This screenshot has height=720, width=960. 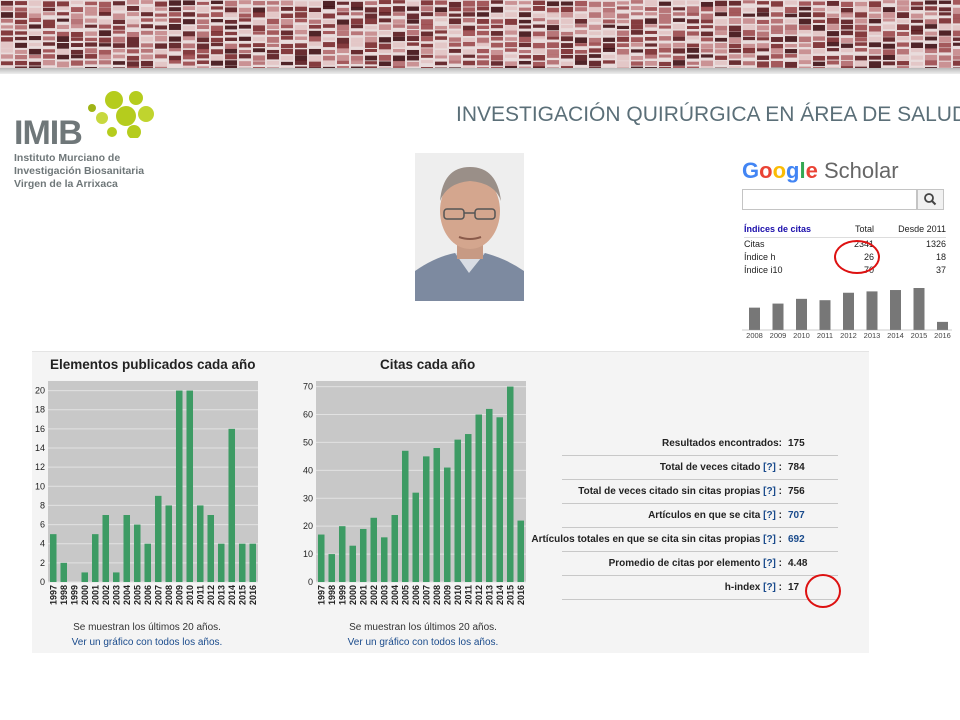 What do you see at coordinates (426, 595) in the screenshot?
I see `x-tick-label: 2007` at bounding box center [426, 595].